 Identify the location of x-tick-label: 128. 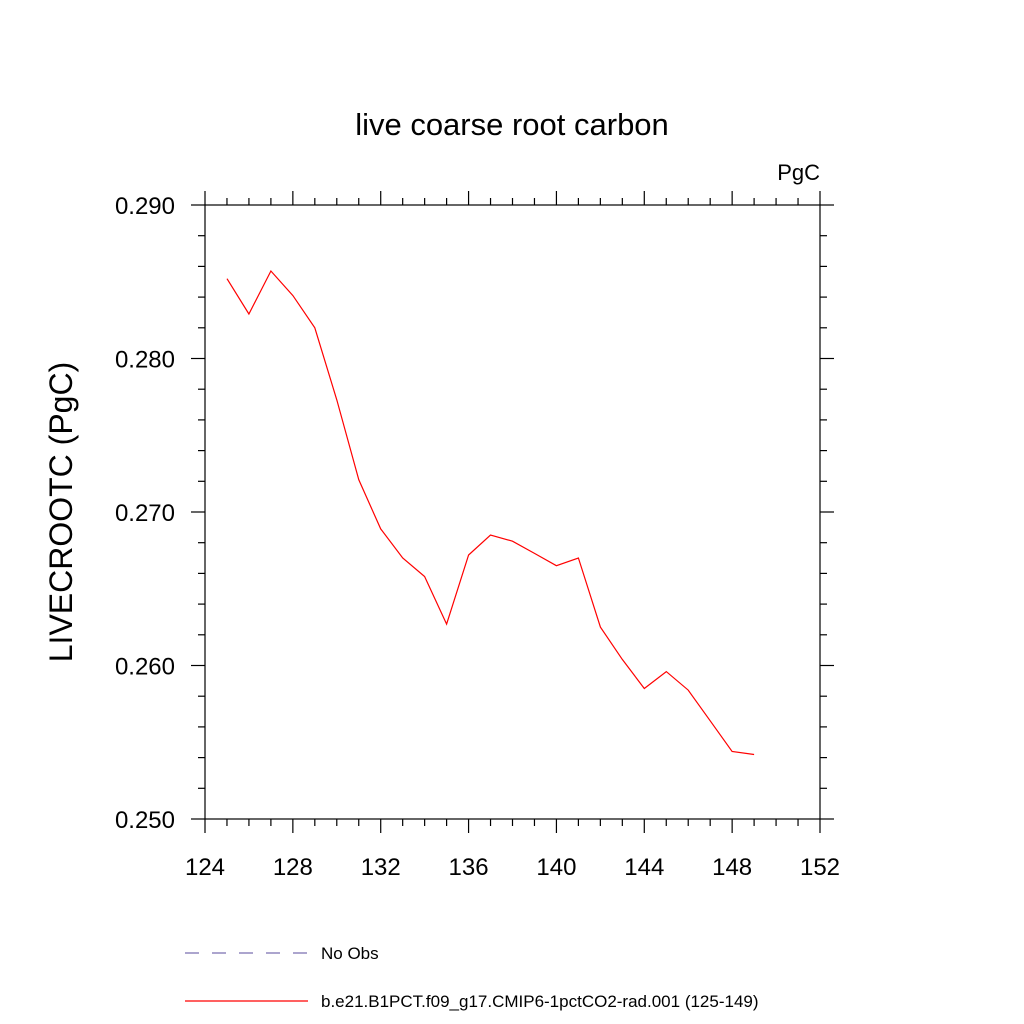
(293, 867).